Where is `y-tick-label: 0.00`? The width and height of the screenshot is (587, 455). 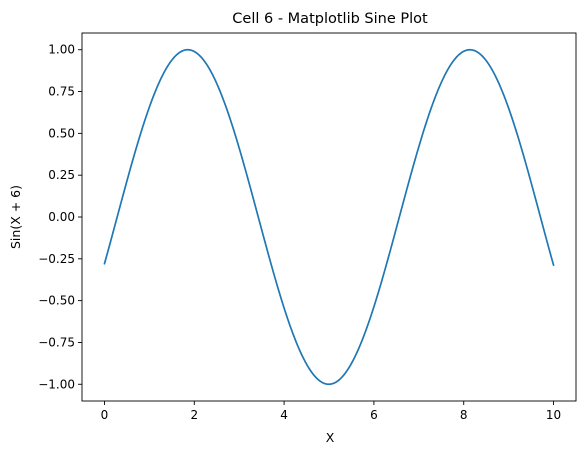
y-tick-label: 0.00 is located at coordinates (61, 217).